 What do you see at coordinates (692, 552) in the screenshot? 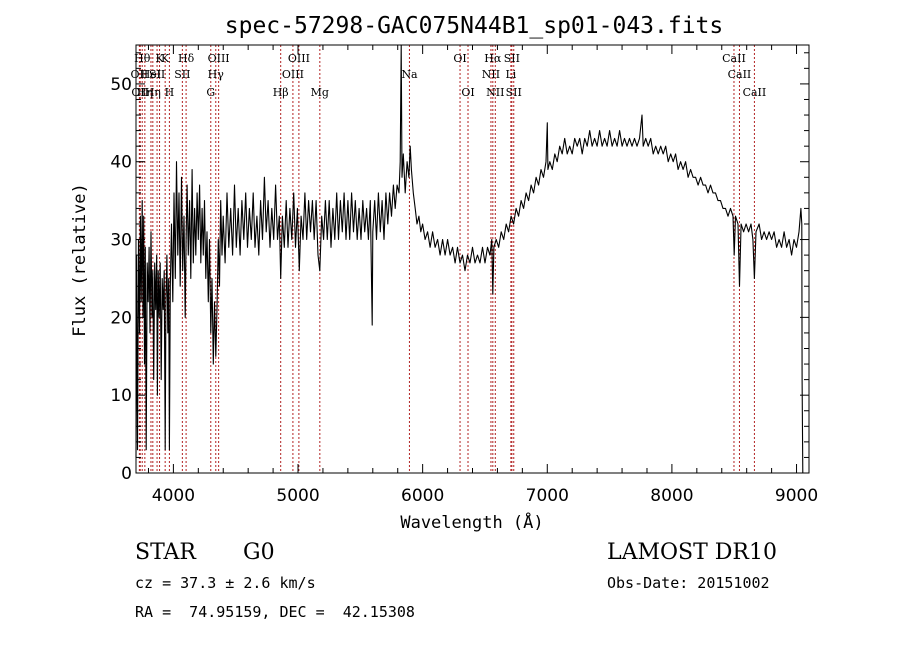
I see `survey-release: LAMOST DR10` at bounding box center [692, 552].